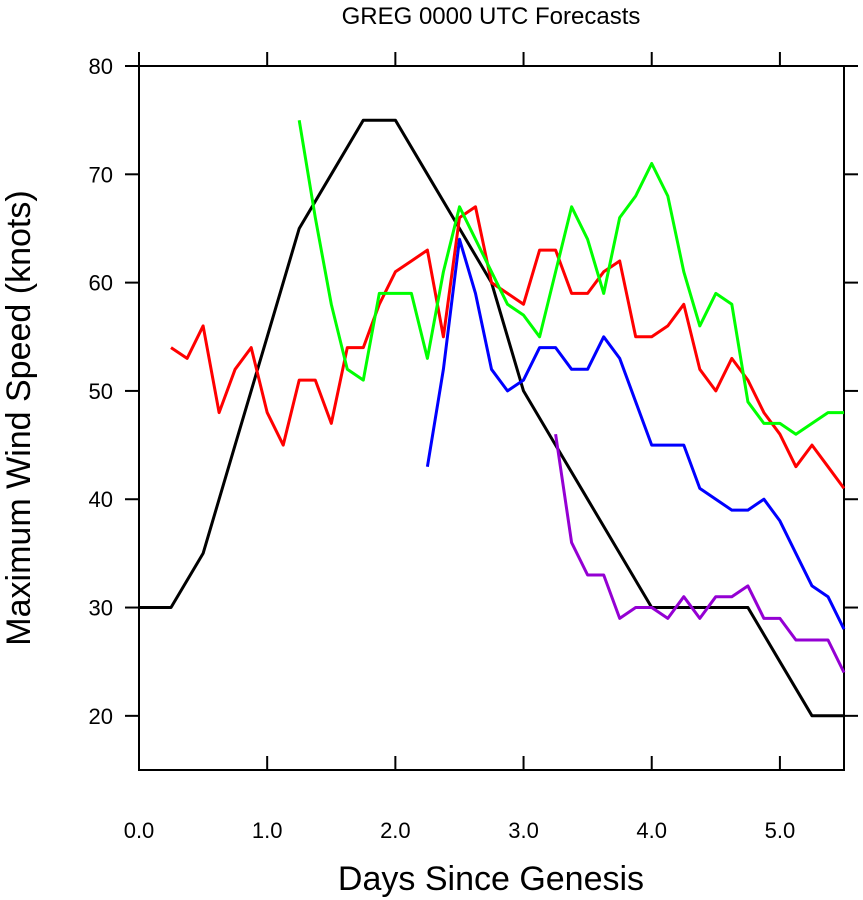  I want to click on x-tick-label: 5.0, so click(780, 830).